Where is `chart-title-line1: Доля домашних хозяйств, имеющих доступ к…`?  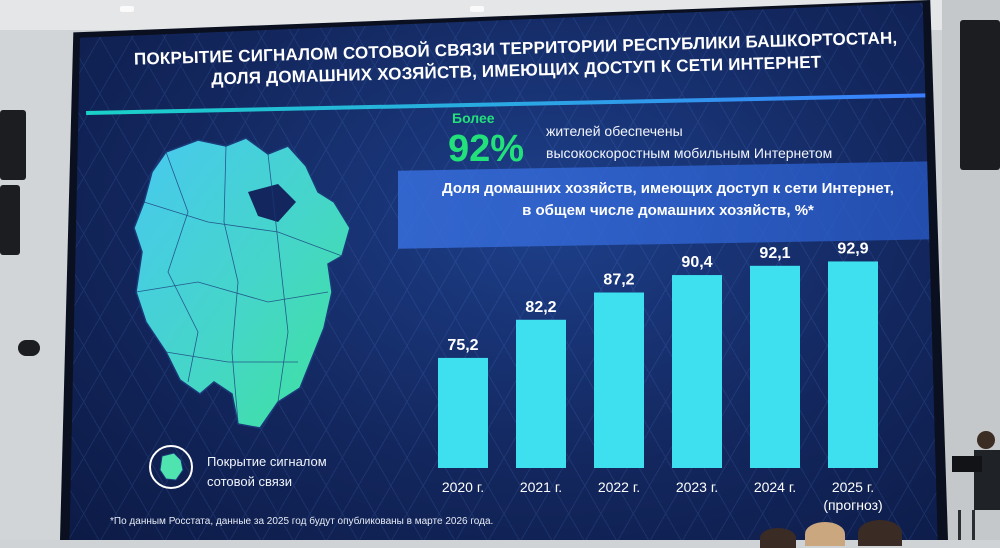
chart-title-line1: Доля домашних хозяйств, имеющих доступ к… is located at coordinates (668, 188).